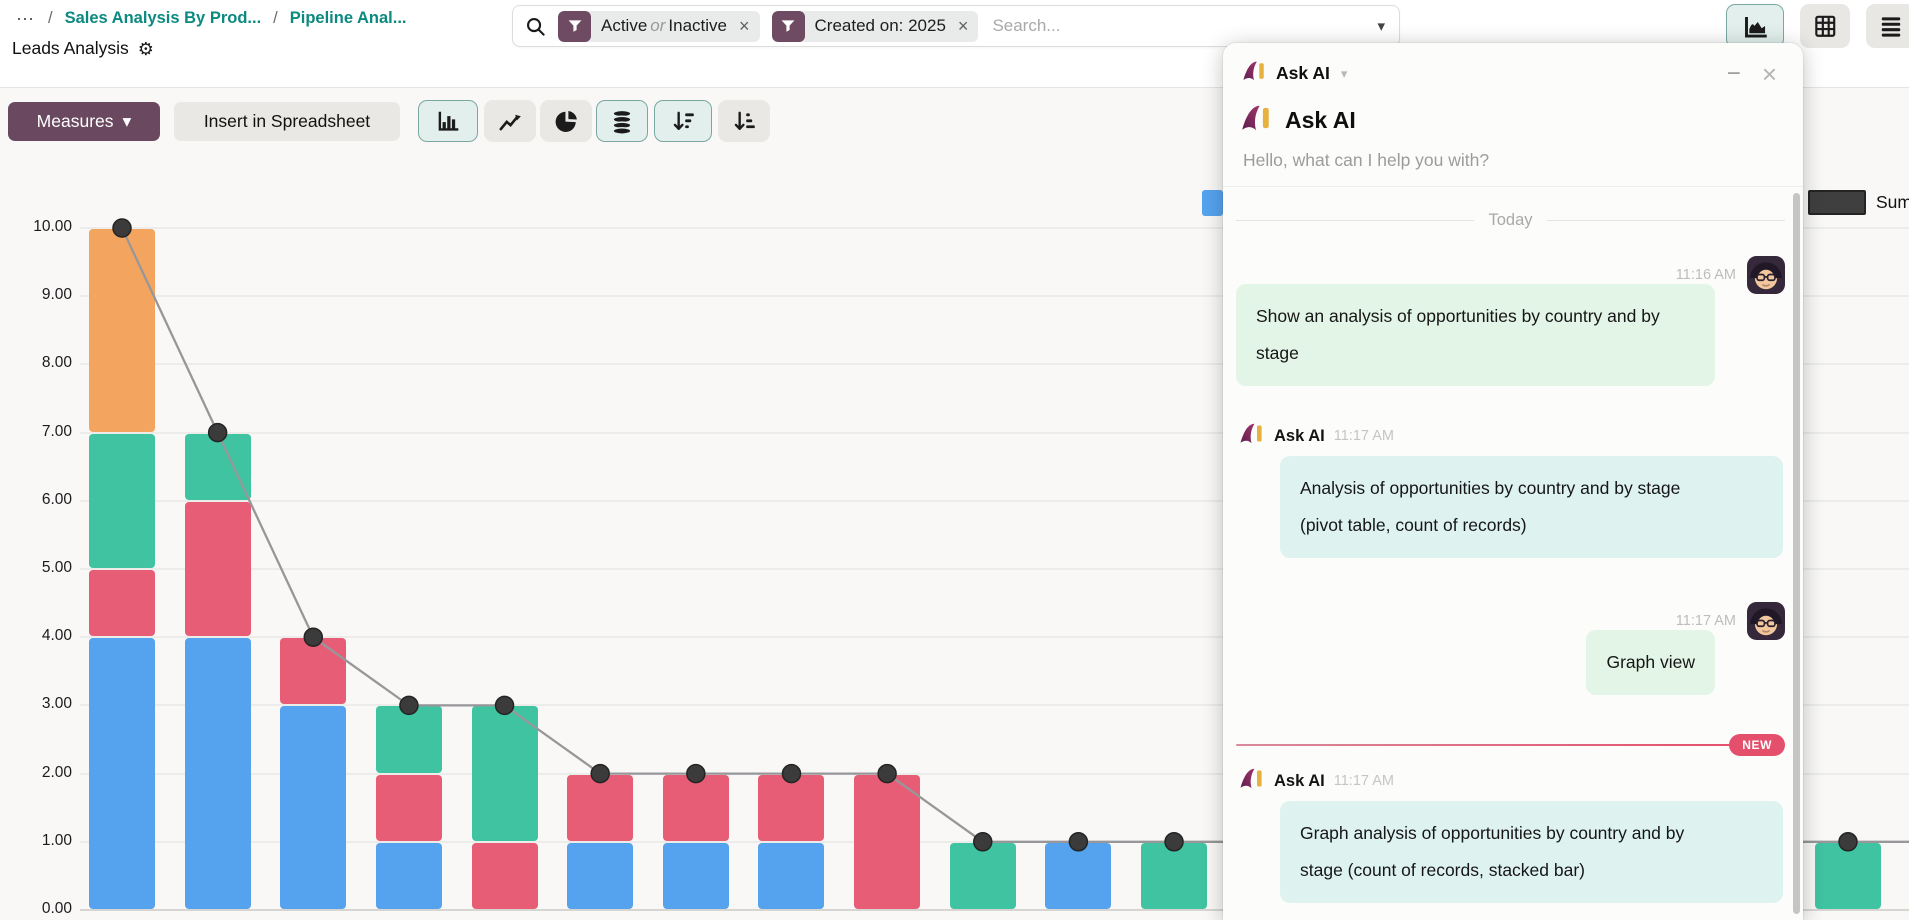 Image resolution: width=1909 pixels, height=920 pixels. Describe the element at coordinates (1366, 160) in the screenshot. I see `greeting-subtitle: Hello, what can I help you with?` at that location.